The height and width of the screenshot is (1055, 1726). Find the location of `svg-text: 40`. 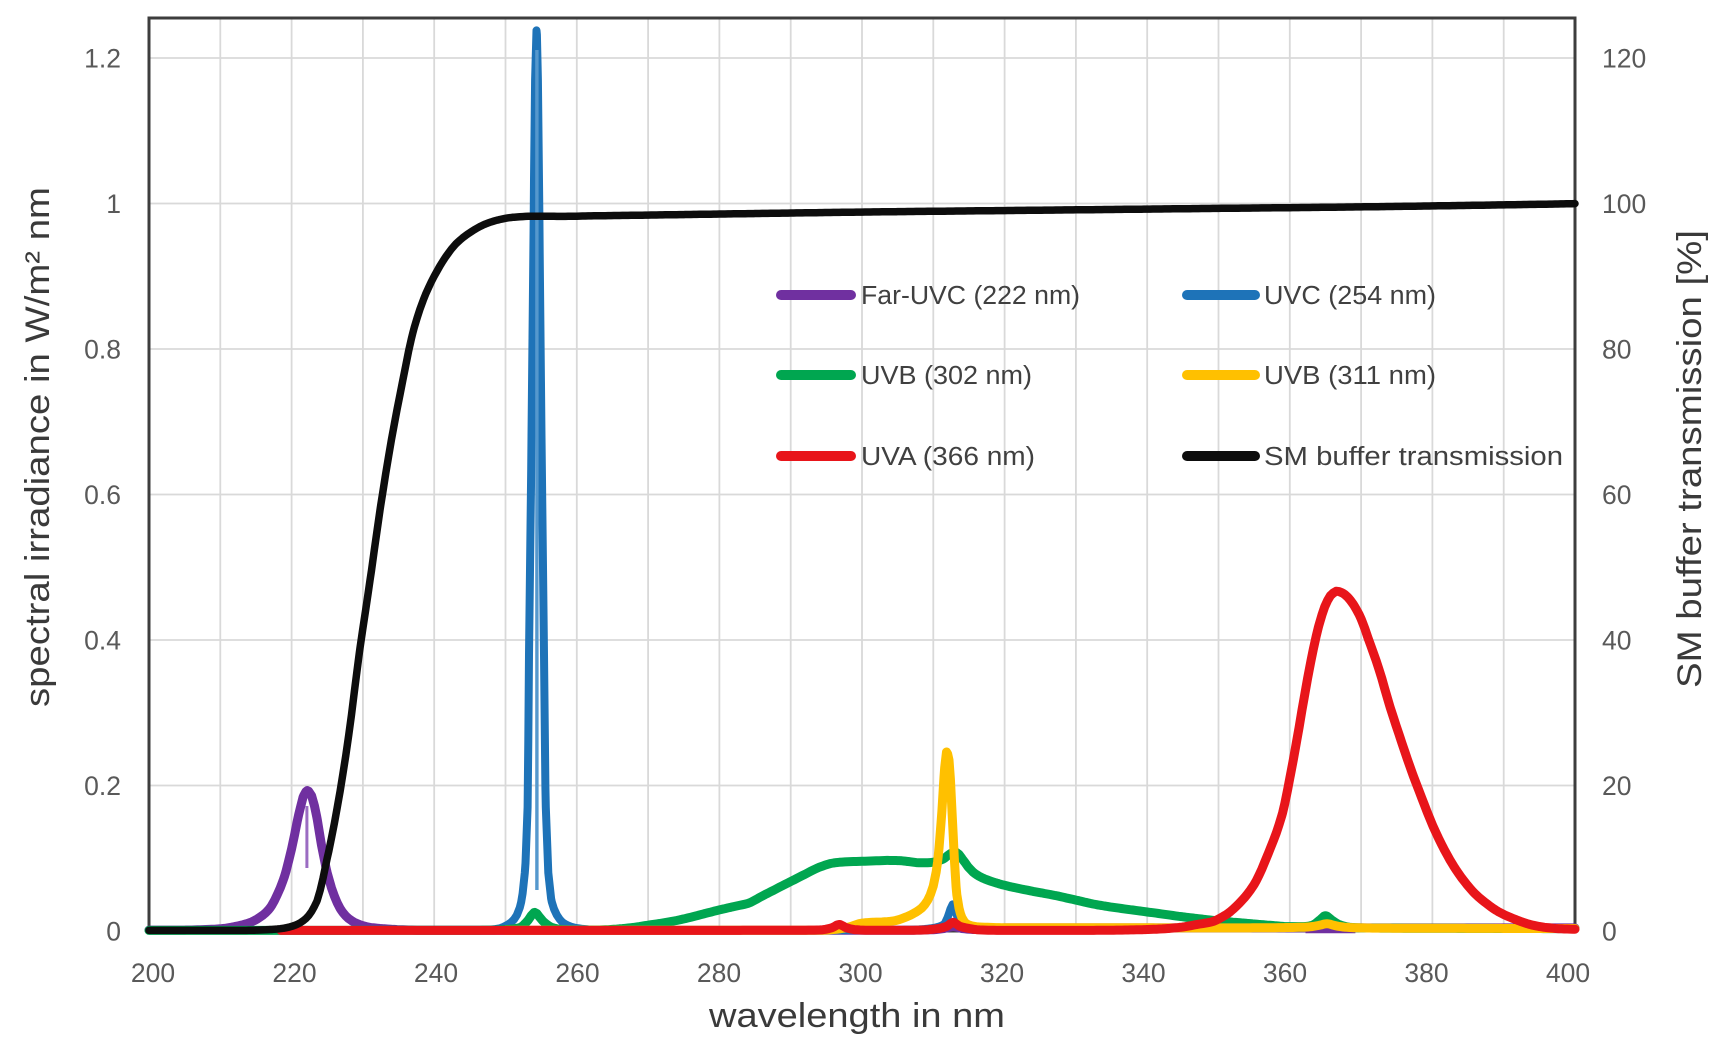

svg-text: 40 is located at coordinates (1616, 641).